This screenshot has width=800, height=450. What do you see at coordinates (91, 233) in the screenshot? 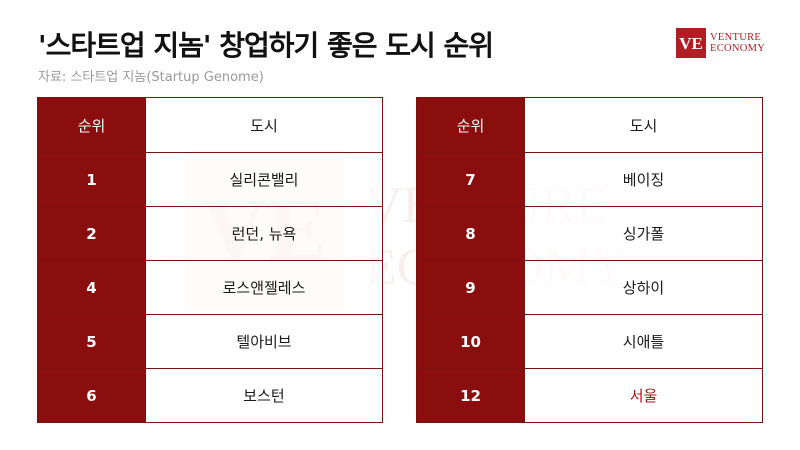
I see `rank-cell: 2` at bounding box center [91, 233].